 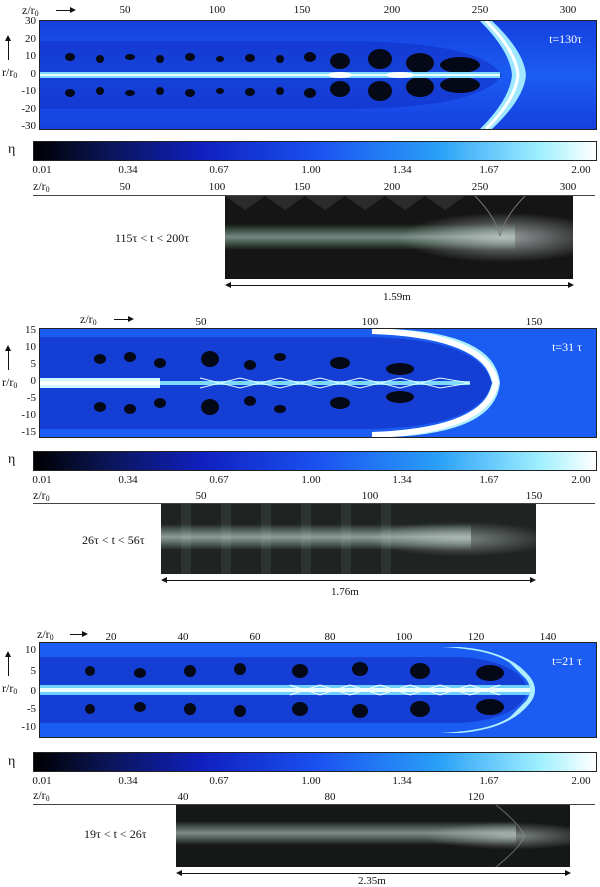 I want to click on exp-z-tick: 120, so click(x=476, y=797).